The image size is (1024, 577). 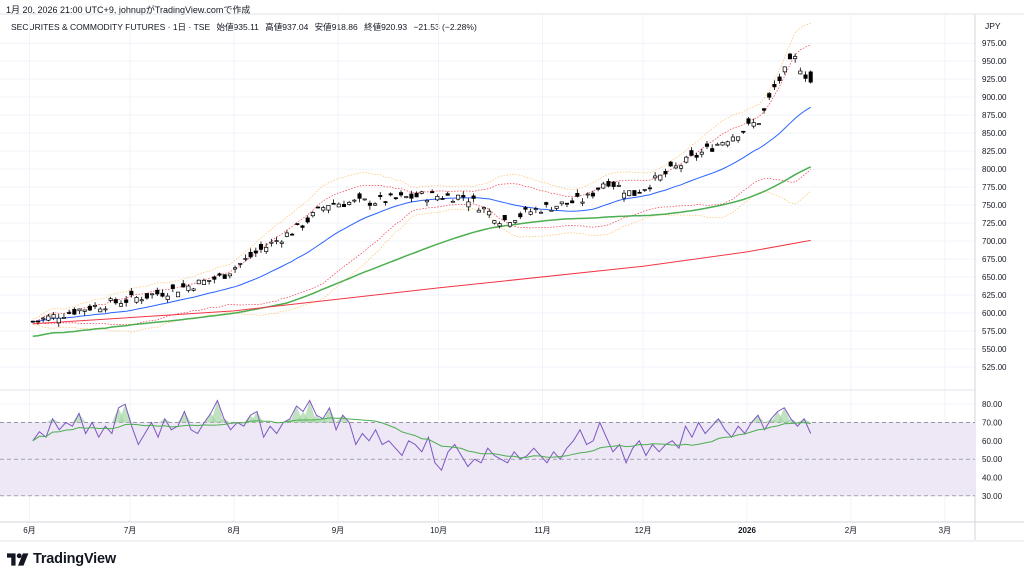 What do you see at coordinates (994, 367) in the screenshot?
I see `price-tick-label: 525.00` at bounding box center [994, 367].